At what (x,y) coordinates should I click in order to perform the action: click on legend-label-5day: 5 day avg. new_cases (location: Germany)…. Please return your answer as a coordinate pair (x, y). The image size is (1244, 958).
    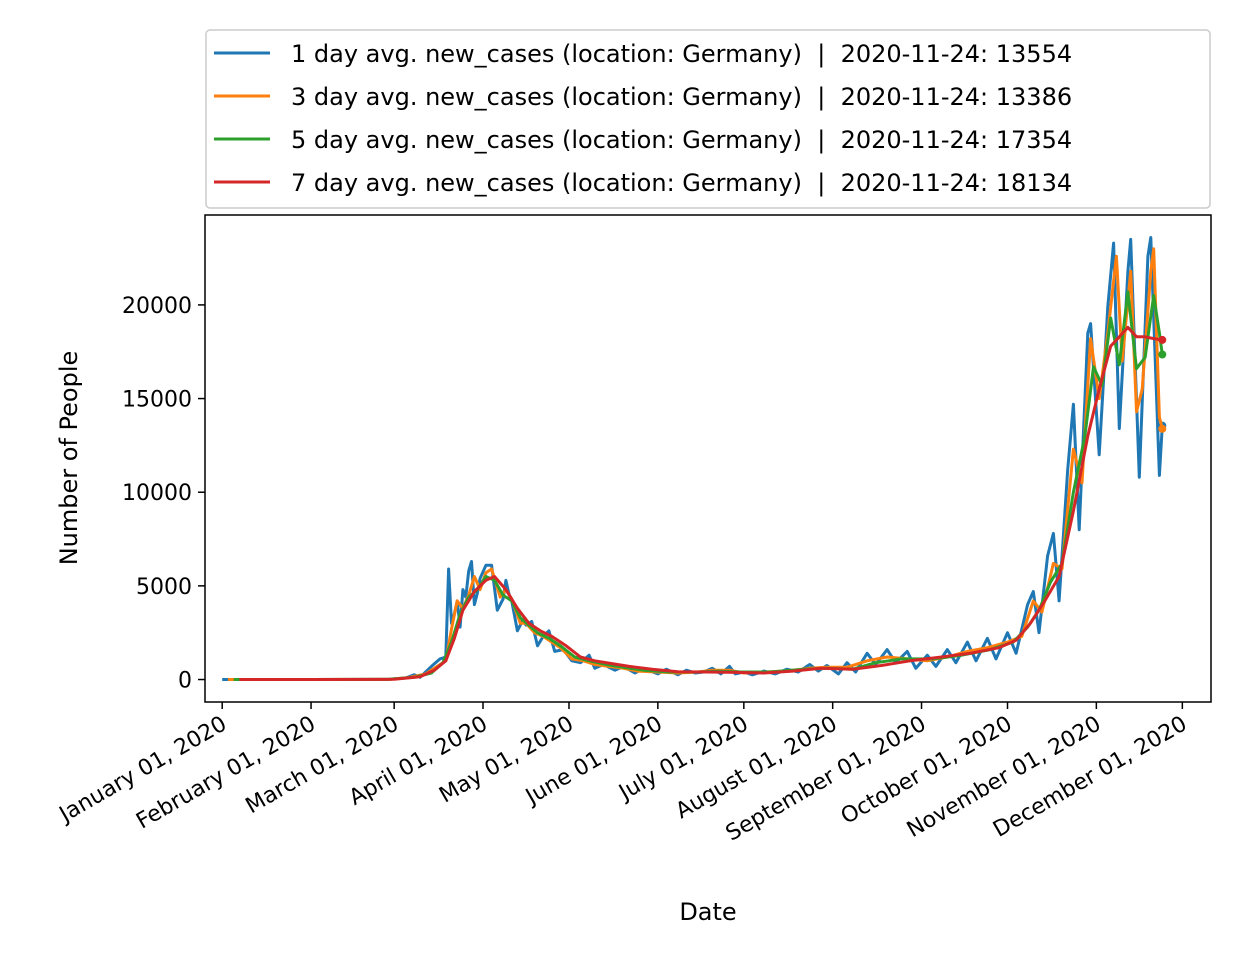
    Looking at the image, I should click on (681, 140).